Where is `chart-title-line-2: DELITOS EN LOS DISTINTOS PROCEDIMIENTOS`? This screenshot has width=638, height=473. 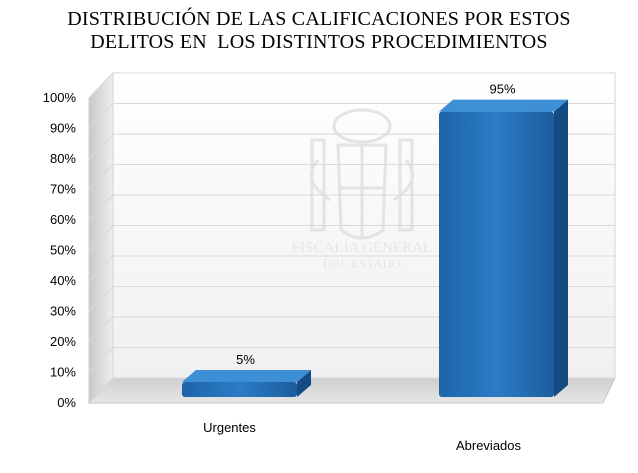 chart-title-line-2: DELITOS EN LOS DISTINTOS PROCEDIMIENTOS is located at coordinates (319, 42).